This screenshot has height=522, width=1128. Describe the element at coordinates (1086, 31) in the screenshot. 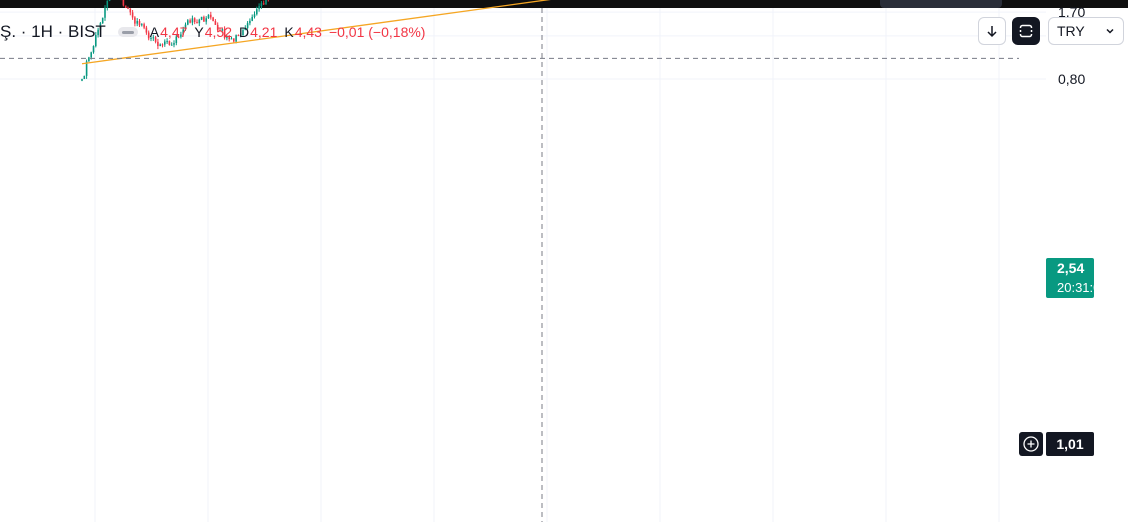

I see `currency-select: TRY` at that location.